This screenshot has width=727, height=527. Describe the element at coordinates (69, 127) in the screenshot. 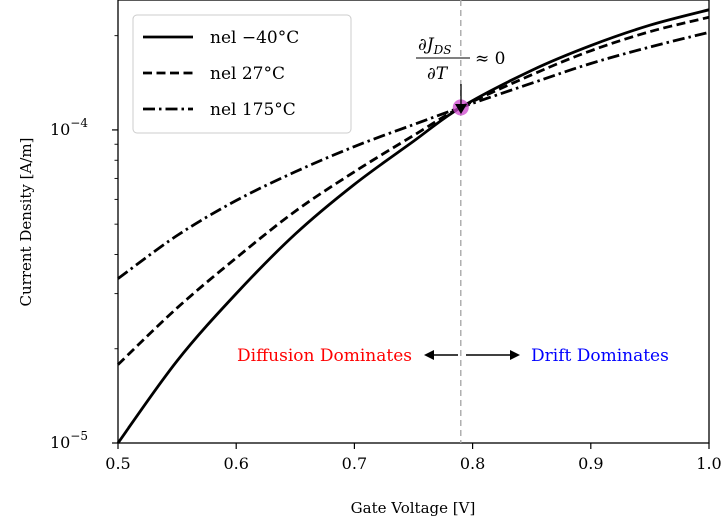

I see `y-tick-label: 10⁻⁴` at that location.